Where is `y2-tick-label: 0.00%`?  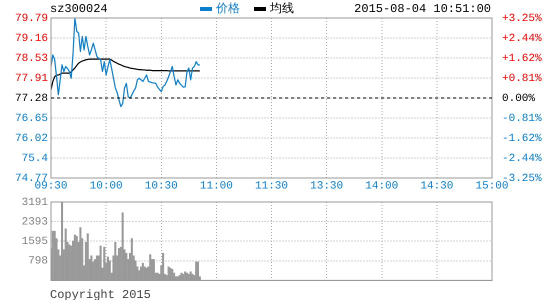 y2-tick-label: 0.00% is located at coordinates (519, 98).